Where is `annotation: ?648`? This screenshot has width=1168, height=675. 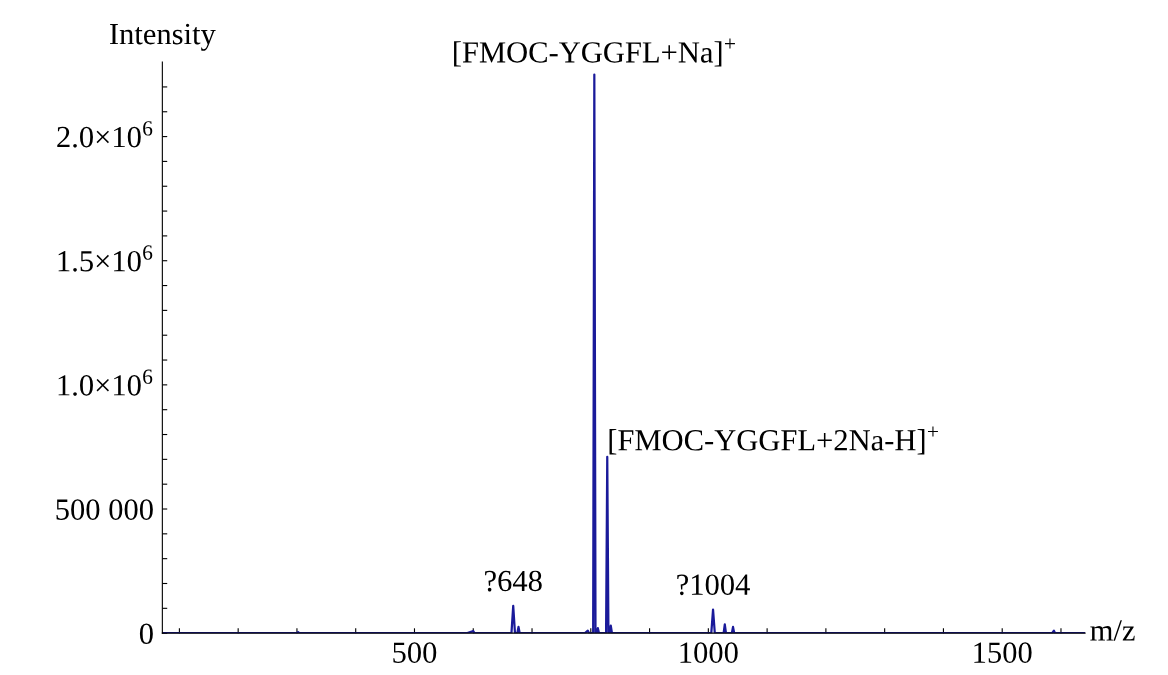 annotation: ?648 is located at coordinates (513, 581).